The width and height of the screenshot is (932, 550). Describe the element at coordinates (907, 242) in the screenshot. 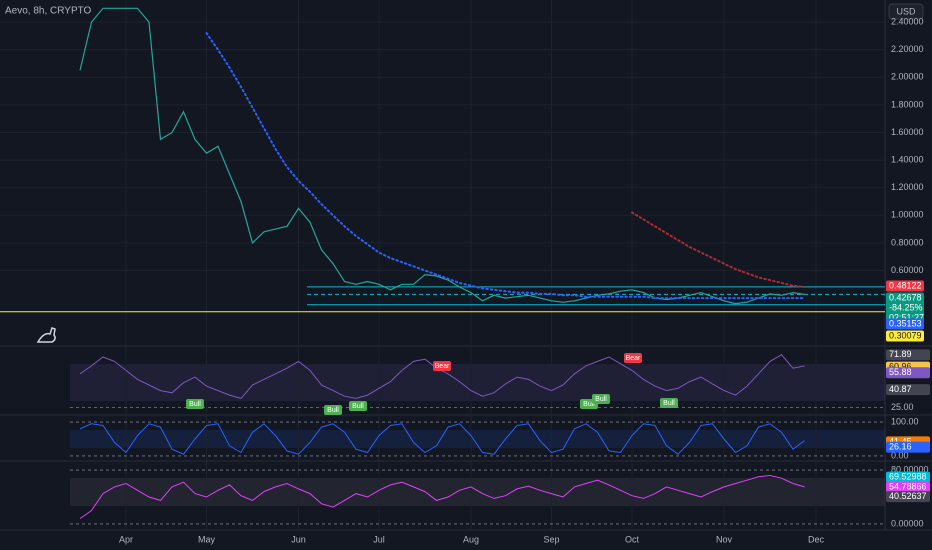

I see `y-tick-label: 0.80000` at that location.